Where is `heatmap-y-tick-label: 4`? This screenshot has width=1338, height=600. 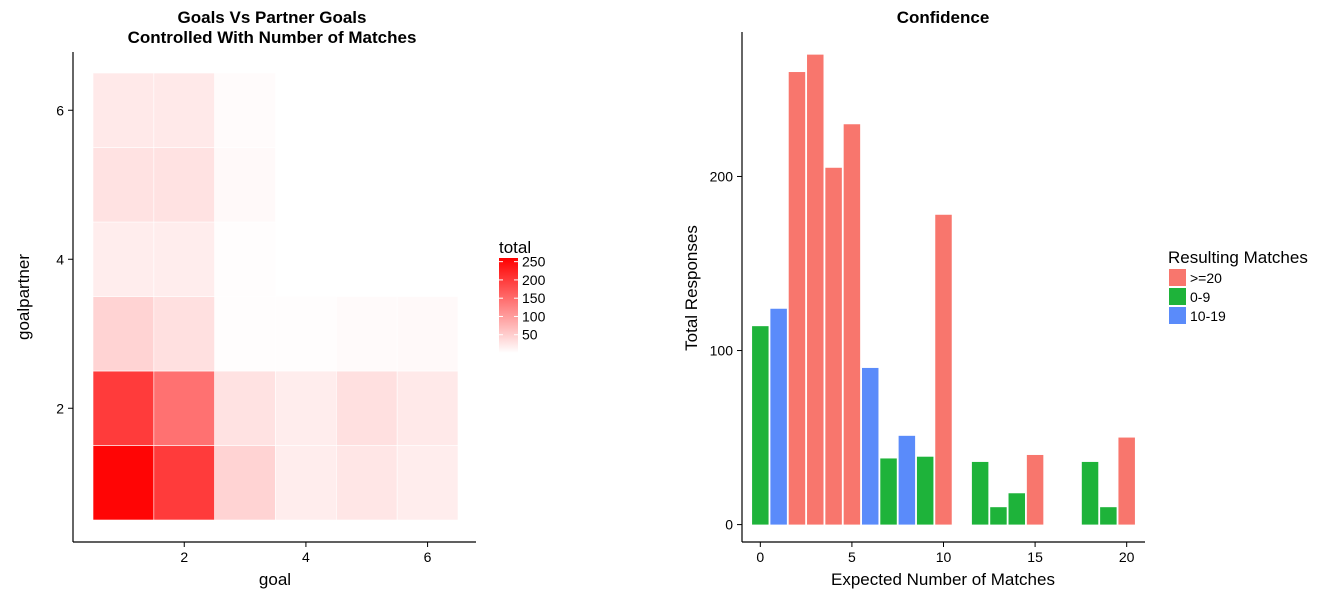
heatmap-y-tick-label: 4 is located at coordinates (60, 259).